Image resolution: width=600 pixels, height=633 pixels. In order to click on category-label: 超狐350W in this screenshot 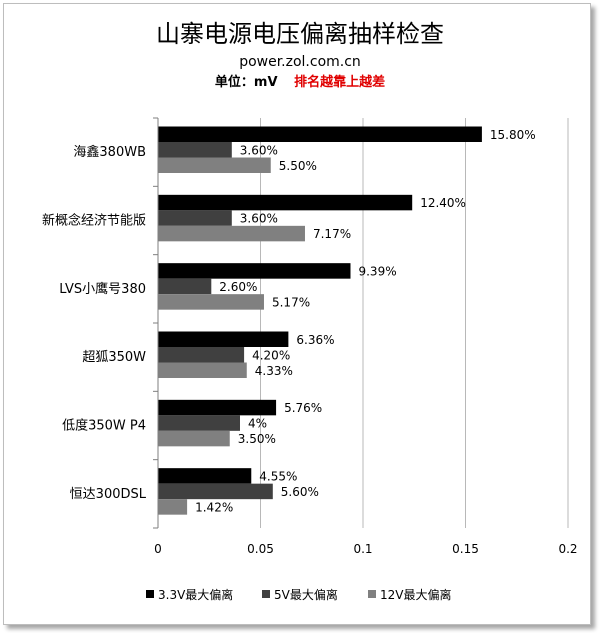, I will do `click(114, 357)`.